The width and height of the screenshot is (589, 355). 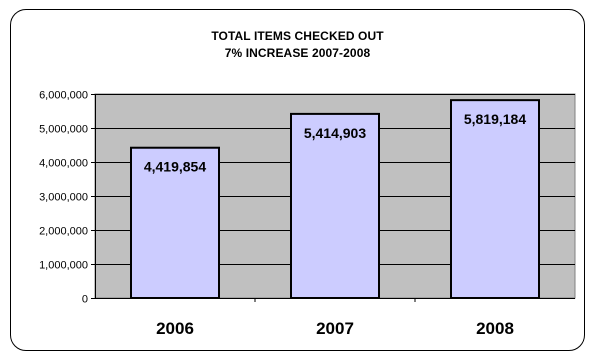 What do you see at coordinates (495, 199) in the screenshot?
I see `bar-2008` at bounding box center [495, 199].